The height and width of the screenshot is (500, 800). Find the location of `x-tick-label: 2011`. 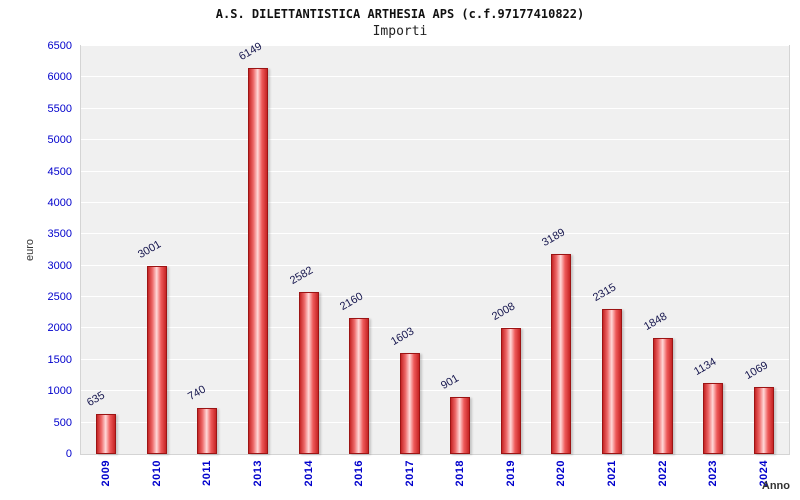

x-tick-label: 2011 is located at coordinates (207, 473).